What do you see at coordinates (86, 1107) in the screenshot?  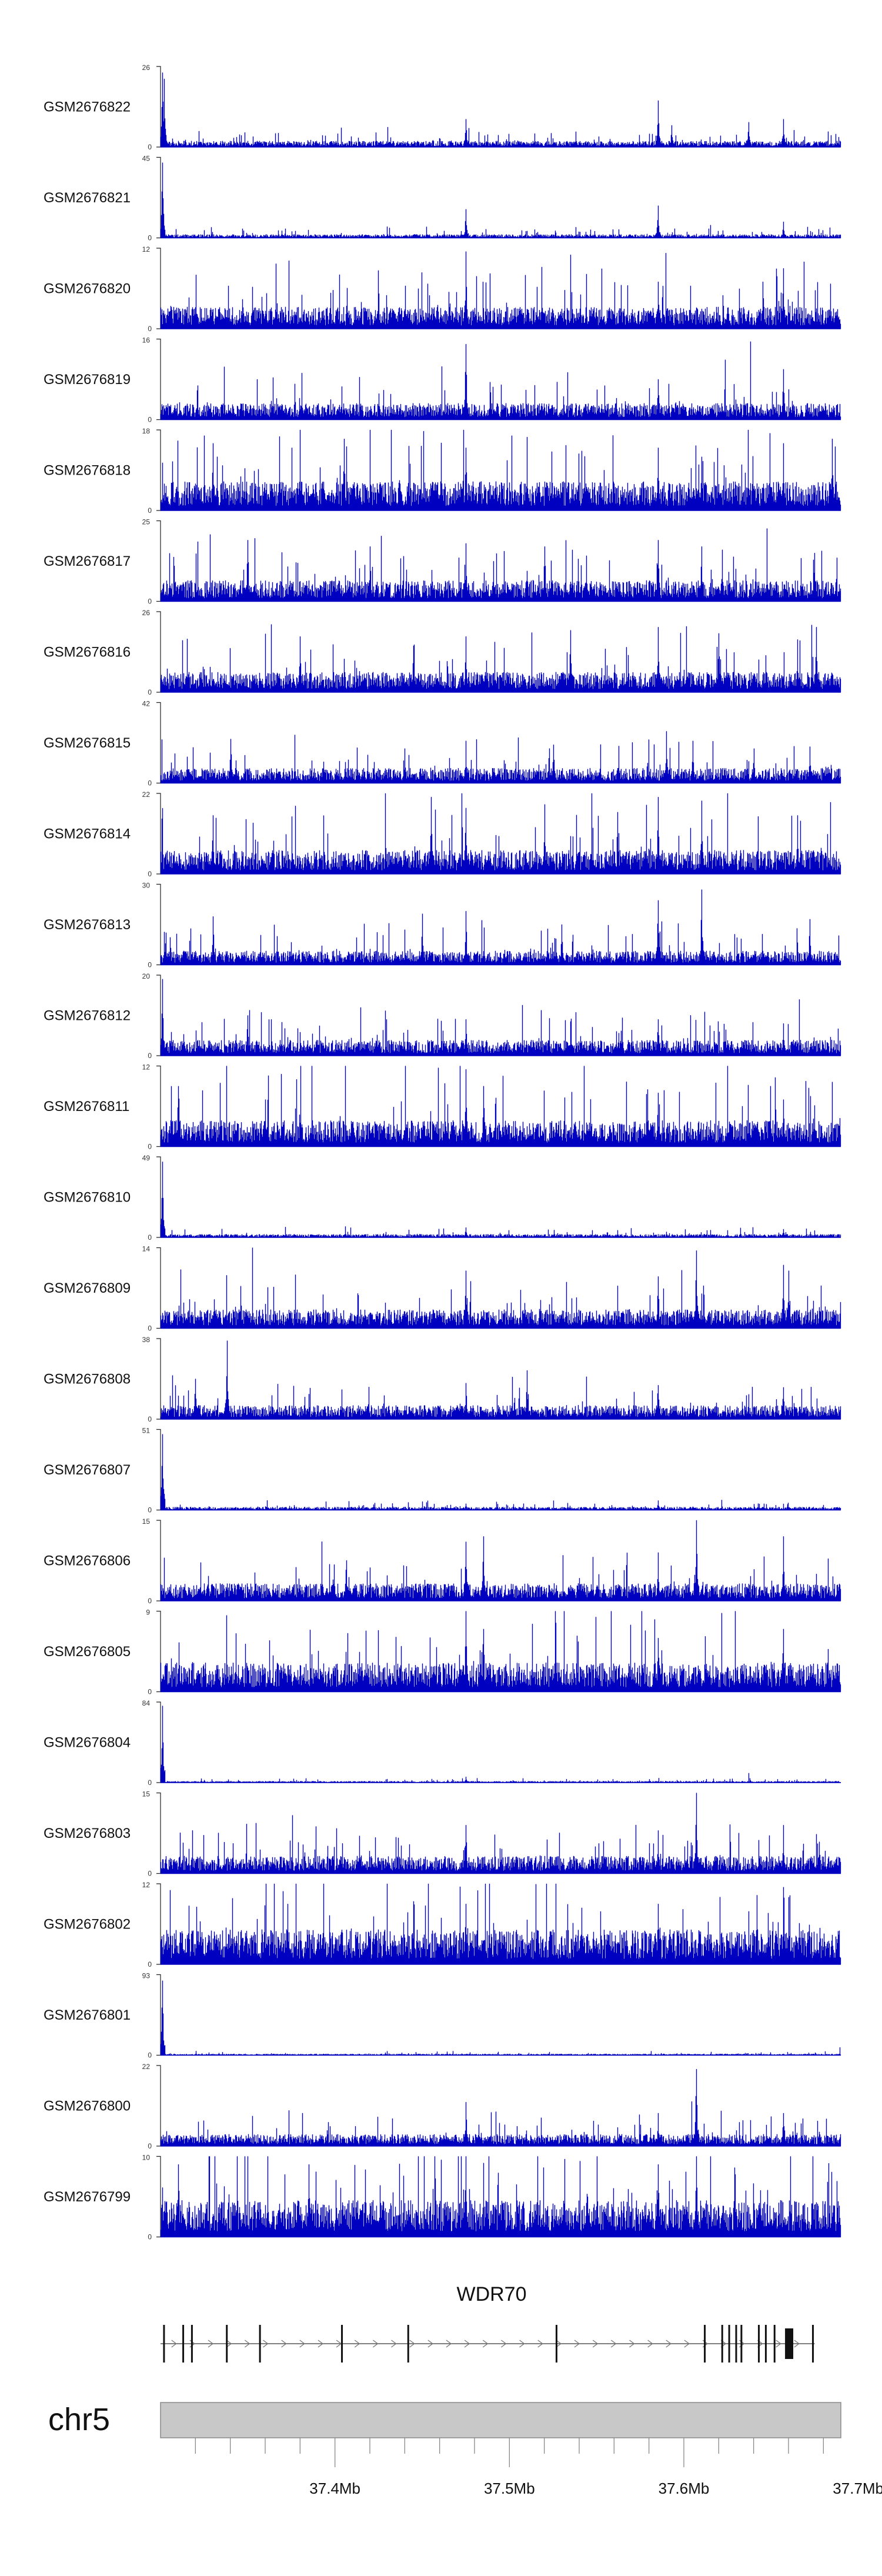 I see `track-label: GSM2676811` at bounding box center [86, 1107].